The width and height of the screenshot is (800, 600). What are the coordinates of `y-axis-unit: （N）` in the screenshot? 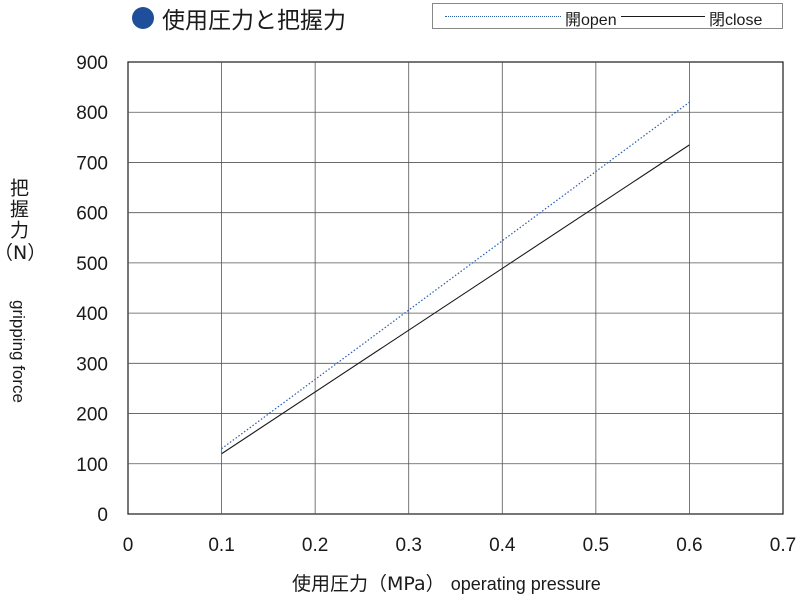 It's located at (23, 253).